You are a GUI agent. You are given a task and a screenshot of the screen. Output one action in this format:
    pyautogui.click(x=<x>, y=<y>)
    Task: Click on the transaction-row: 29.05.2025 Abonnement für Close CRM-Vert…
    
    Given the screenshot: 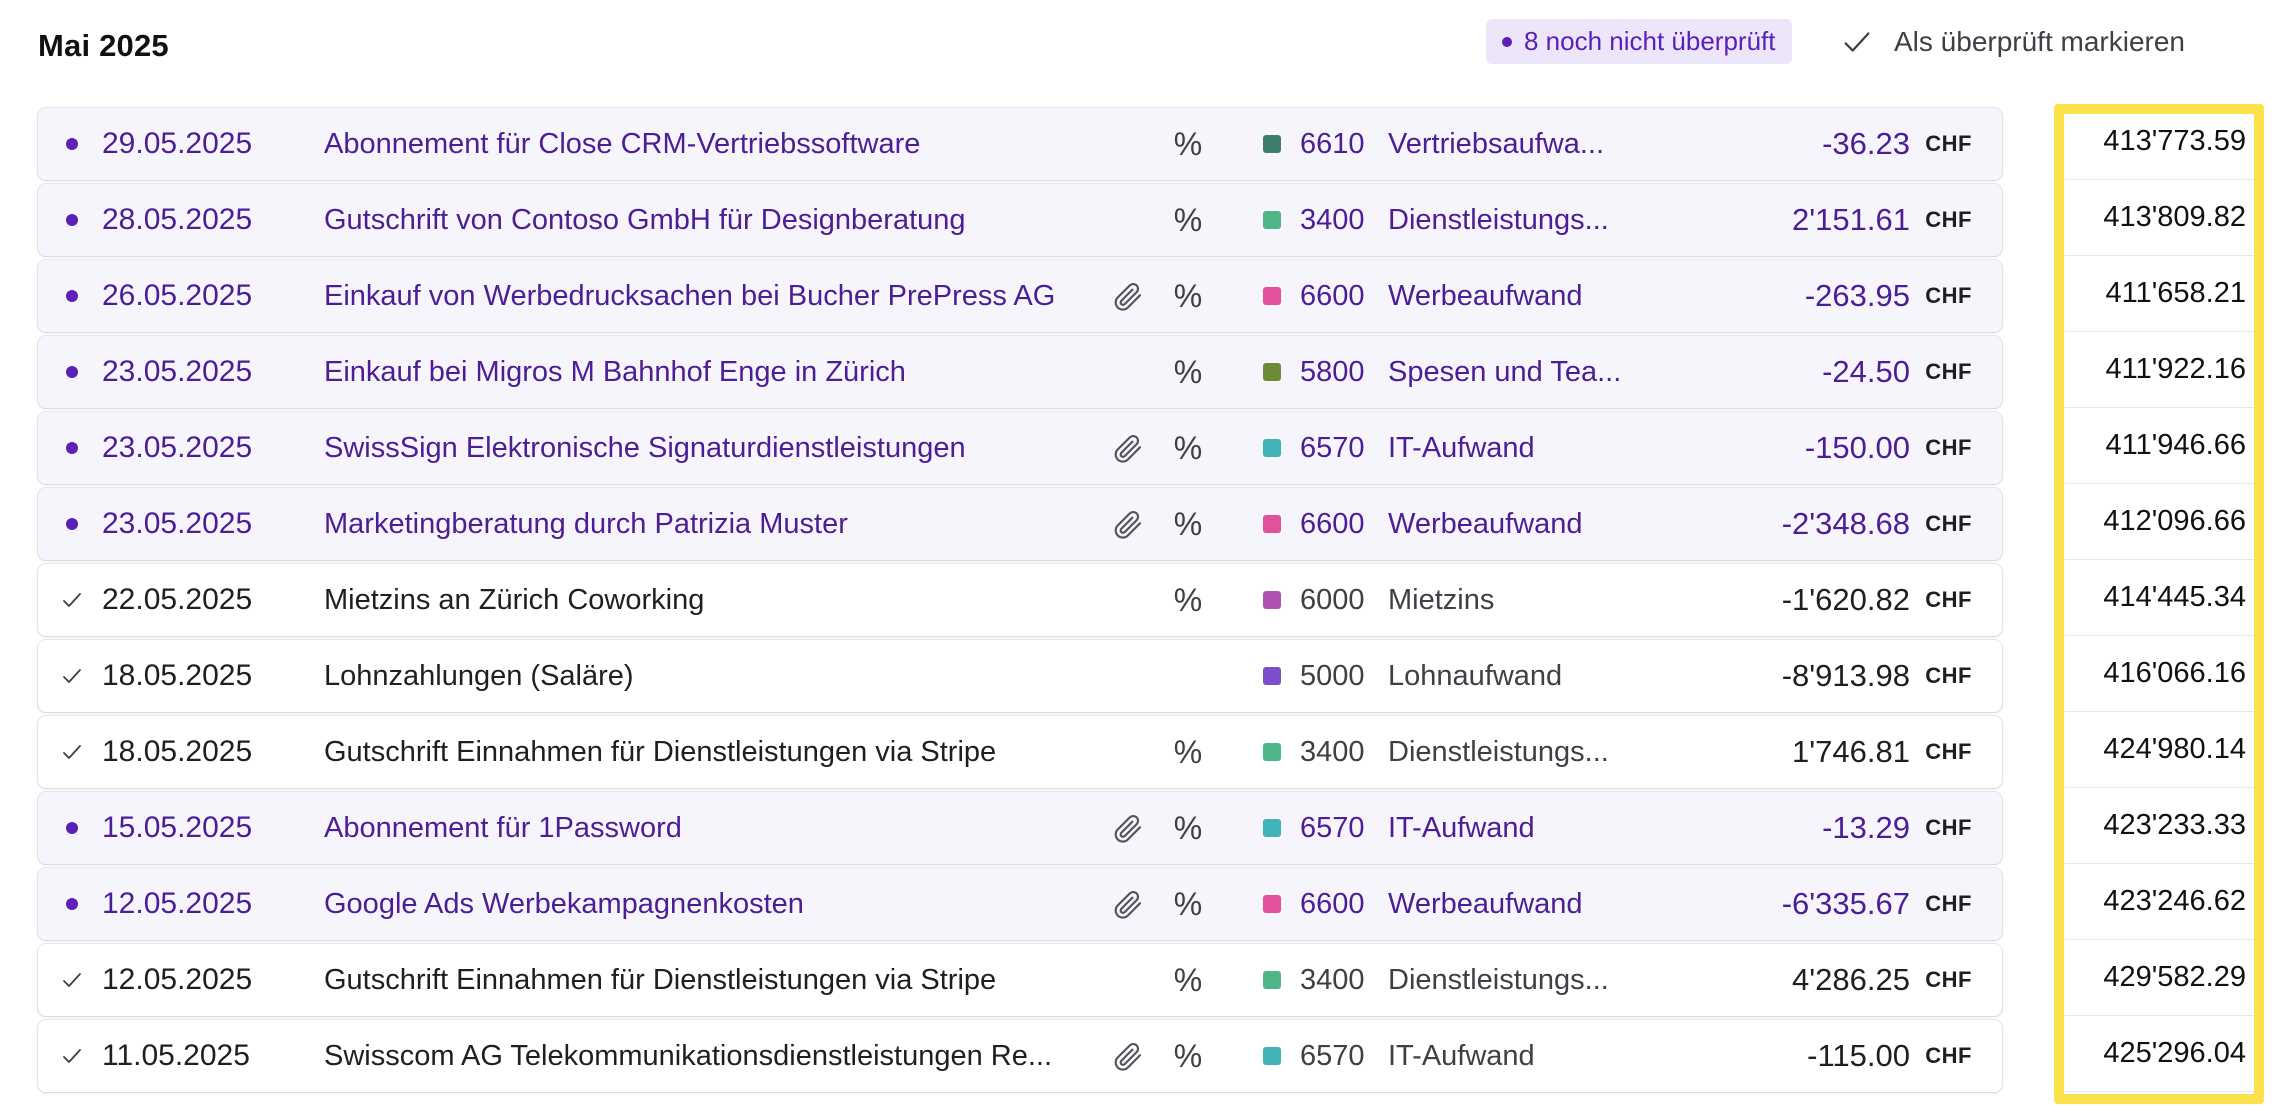 What is the action you would take?
    pyautogui.click(x=1020, y=144)
    